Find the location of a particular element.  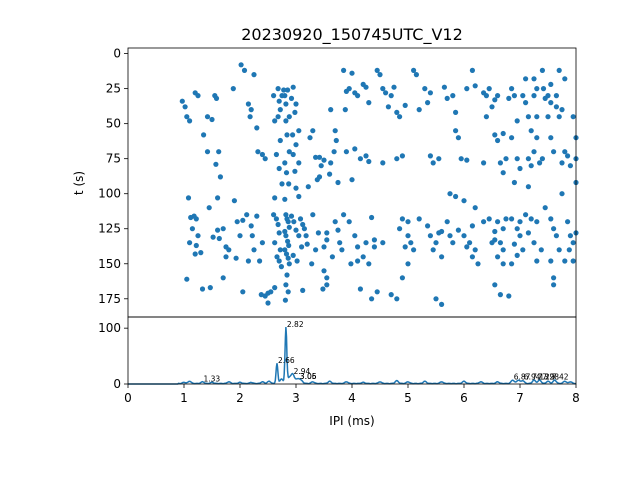

raster-y-tick-label: 100 is located at coordinates (109, 194).